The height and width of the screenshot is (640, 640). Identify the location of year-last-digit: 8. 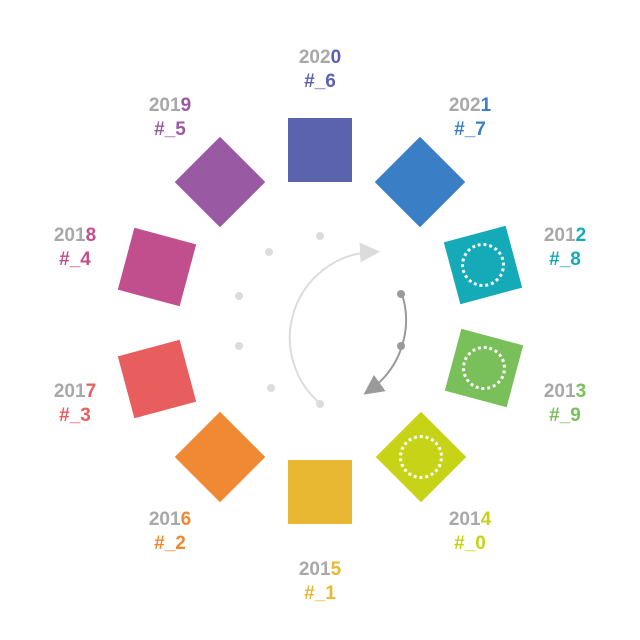
(91, 235).